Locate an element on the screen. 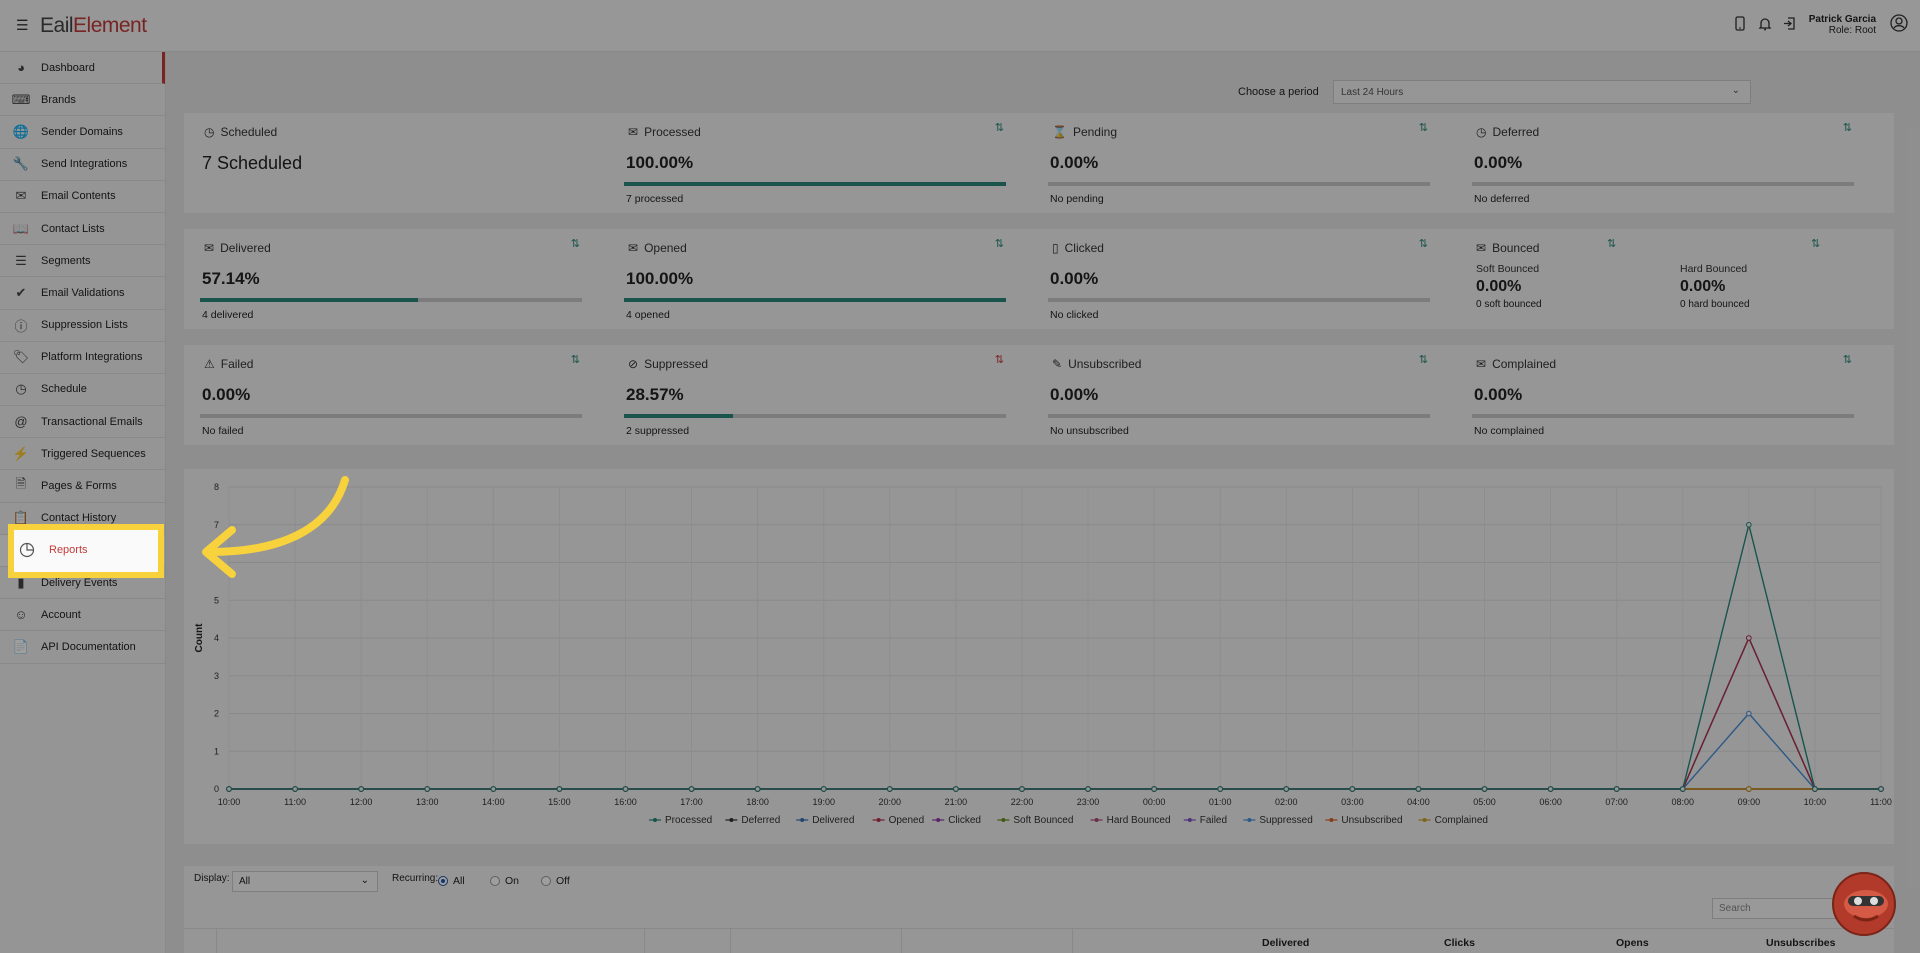 Image resolution: width=1920 pixels, height=953 pixels. bell-icon is located at coordinates (1764, 23).